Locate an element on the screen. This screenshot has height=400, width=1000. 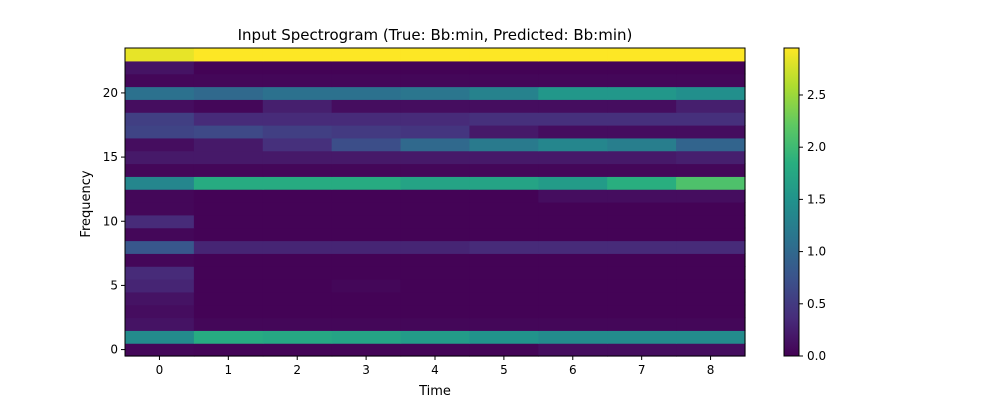
colorbar-tick-label: 2.0 is located at coordinates (816, 147).